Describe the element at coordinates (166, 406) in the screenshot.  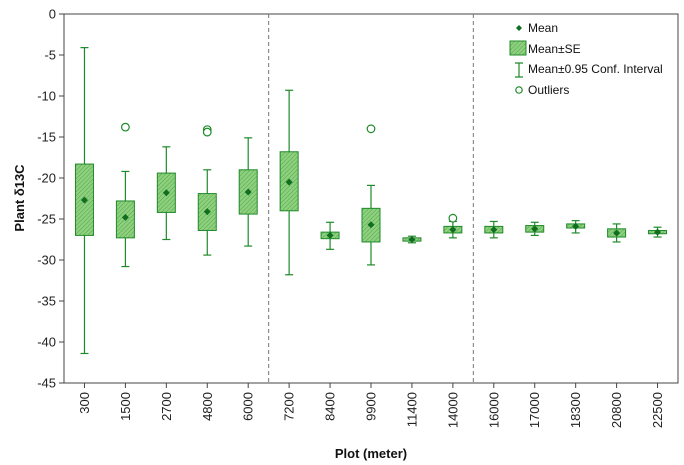
I see `x-tick-label: 2700` at that location.